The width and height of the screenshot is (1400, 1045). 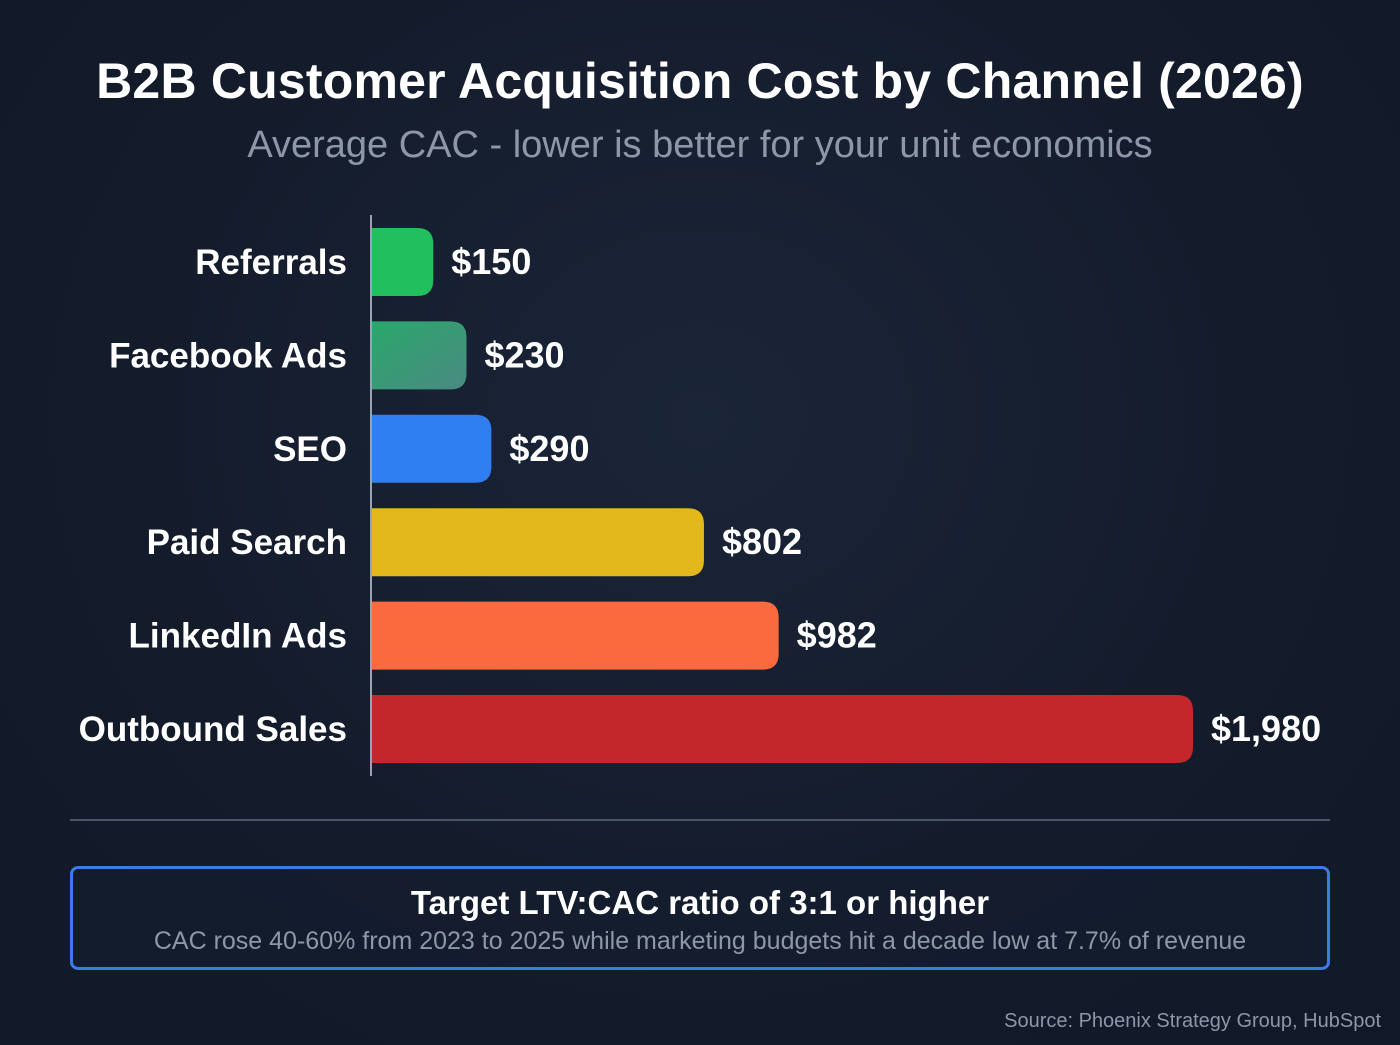 What do you see at coordinates (402, 262) in the screenshot?
I see `bar-referrals` at bounding box center [402, 262].